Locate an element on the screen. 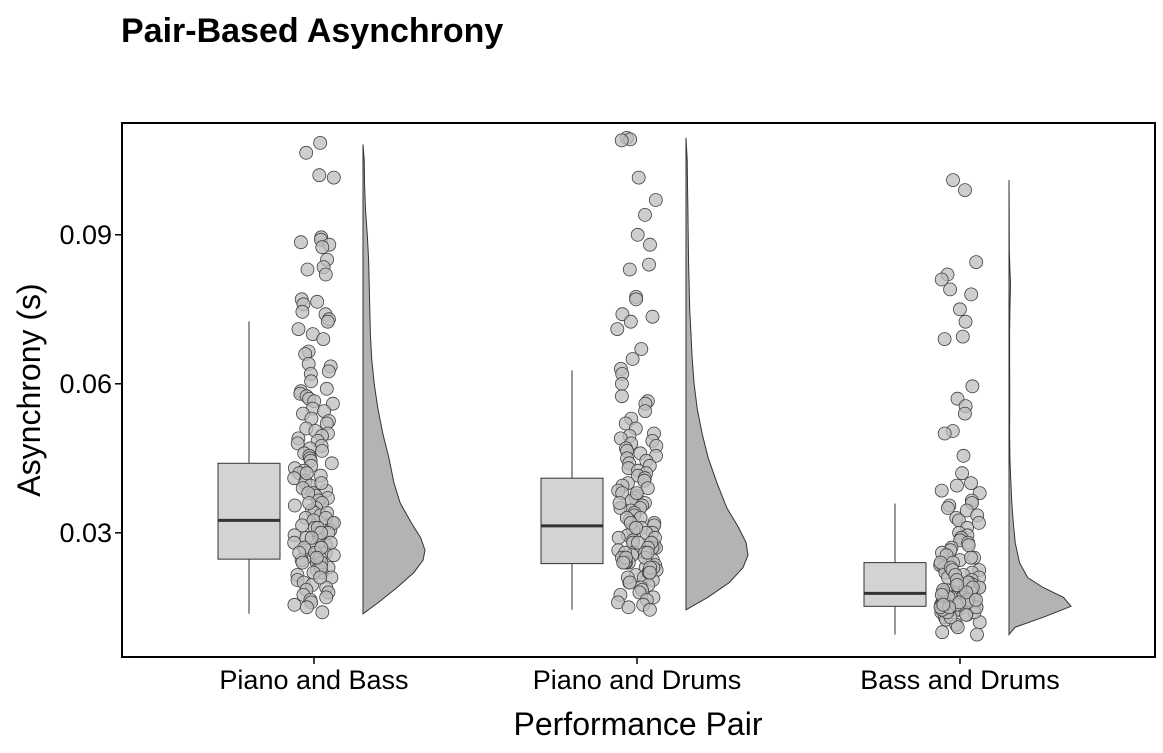  x-tick-label-3: Bass and Drums is located at coordinates (960, 680).